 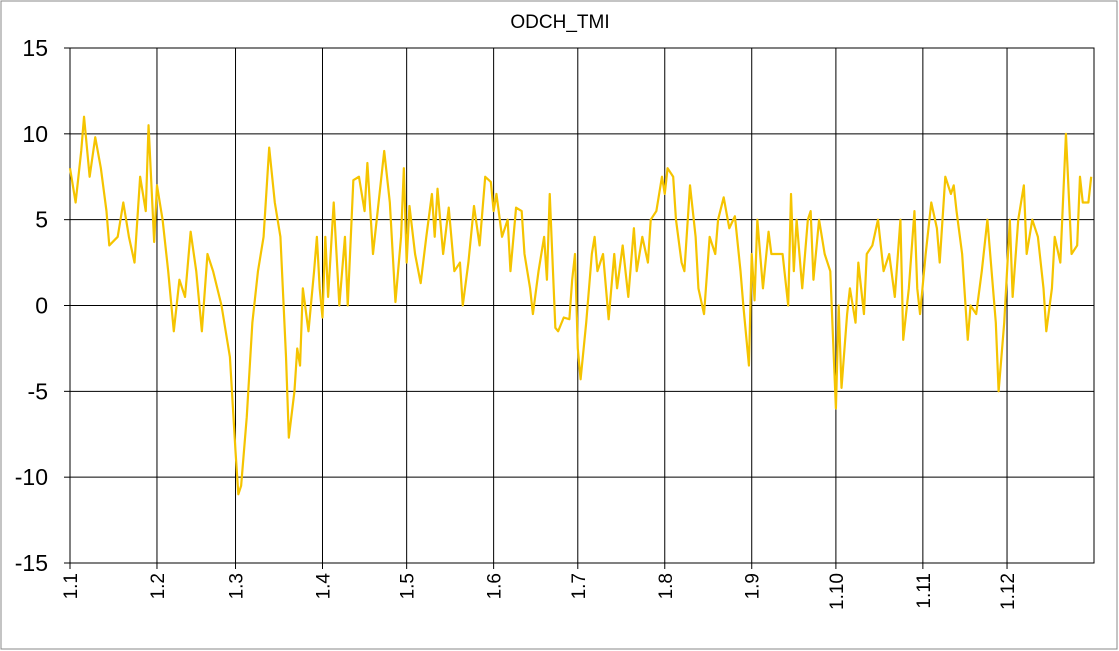 I want to click on x-tick-label: 1.7, so click(x=579, y=586).